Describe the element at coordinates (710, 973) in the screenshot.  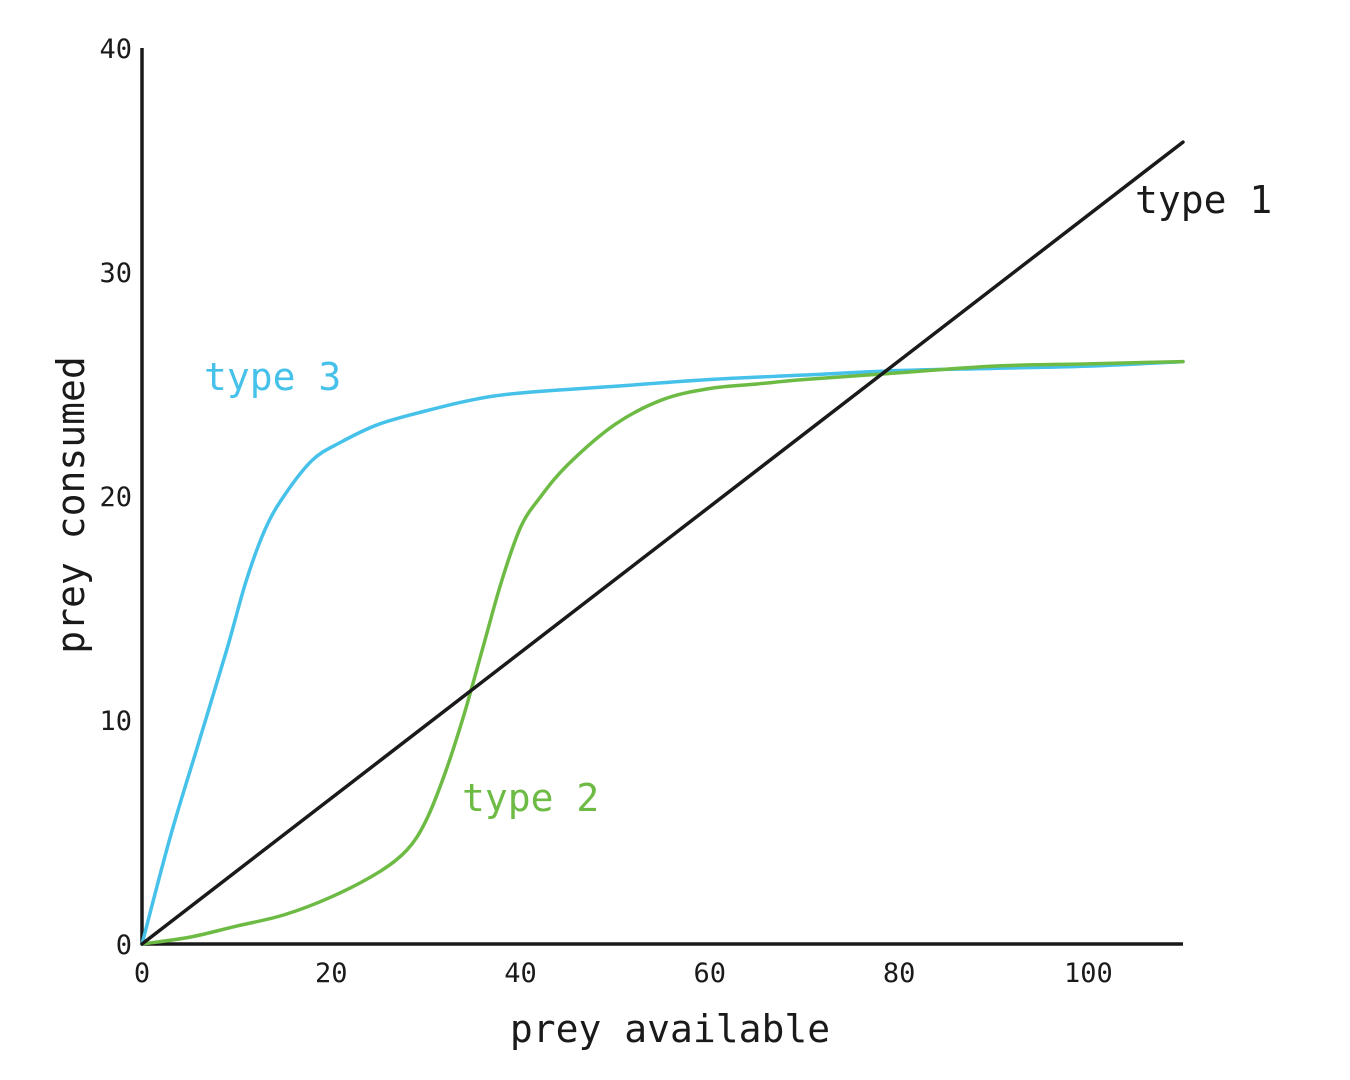
I see `x-tick-label: 60` at that location.